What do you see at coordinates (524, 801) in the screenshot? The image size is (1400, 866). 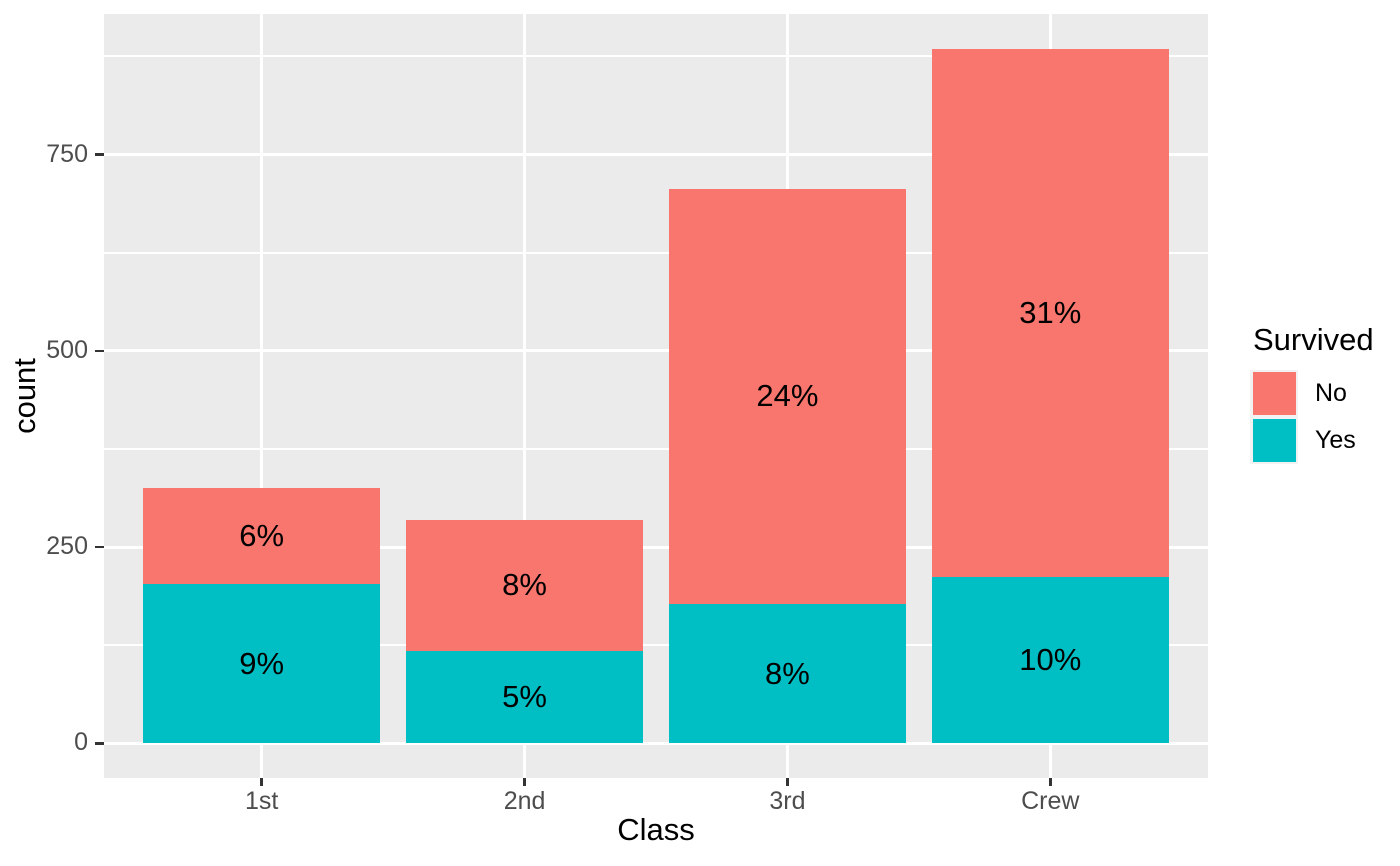 I see `x-tick-label-2nd: 2nd` at bounding box center [524, 801].